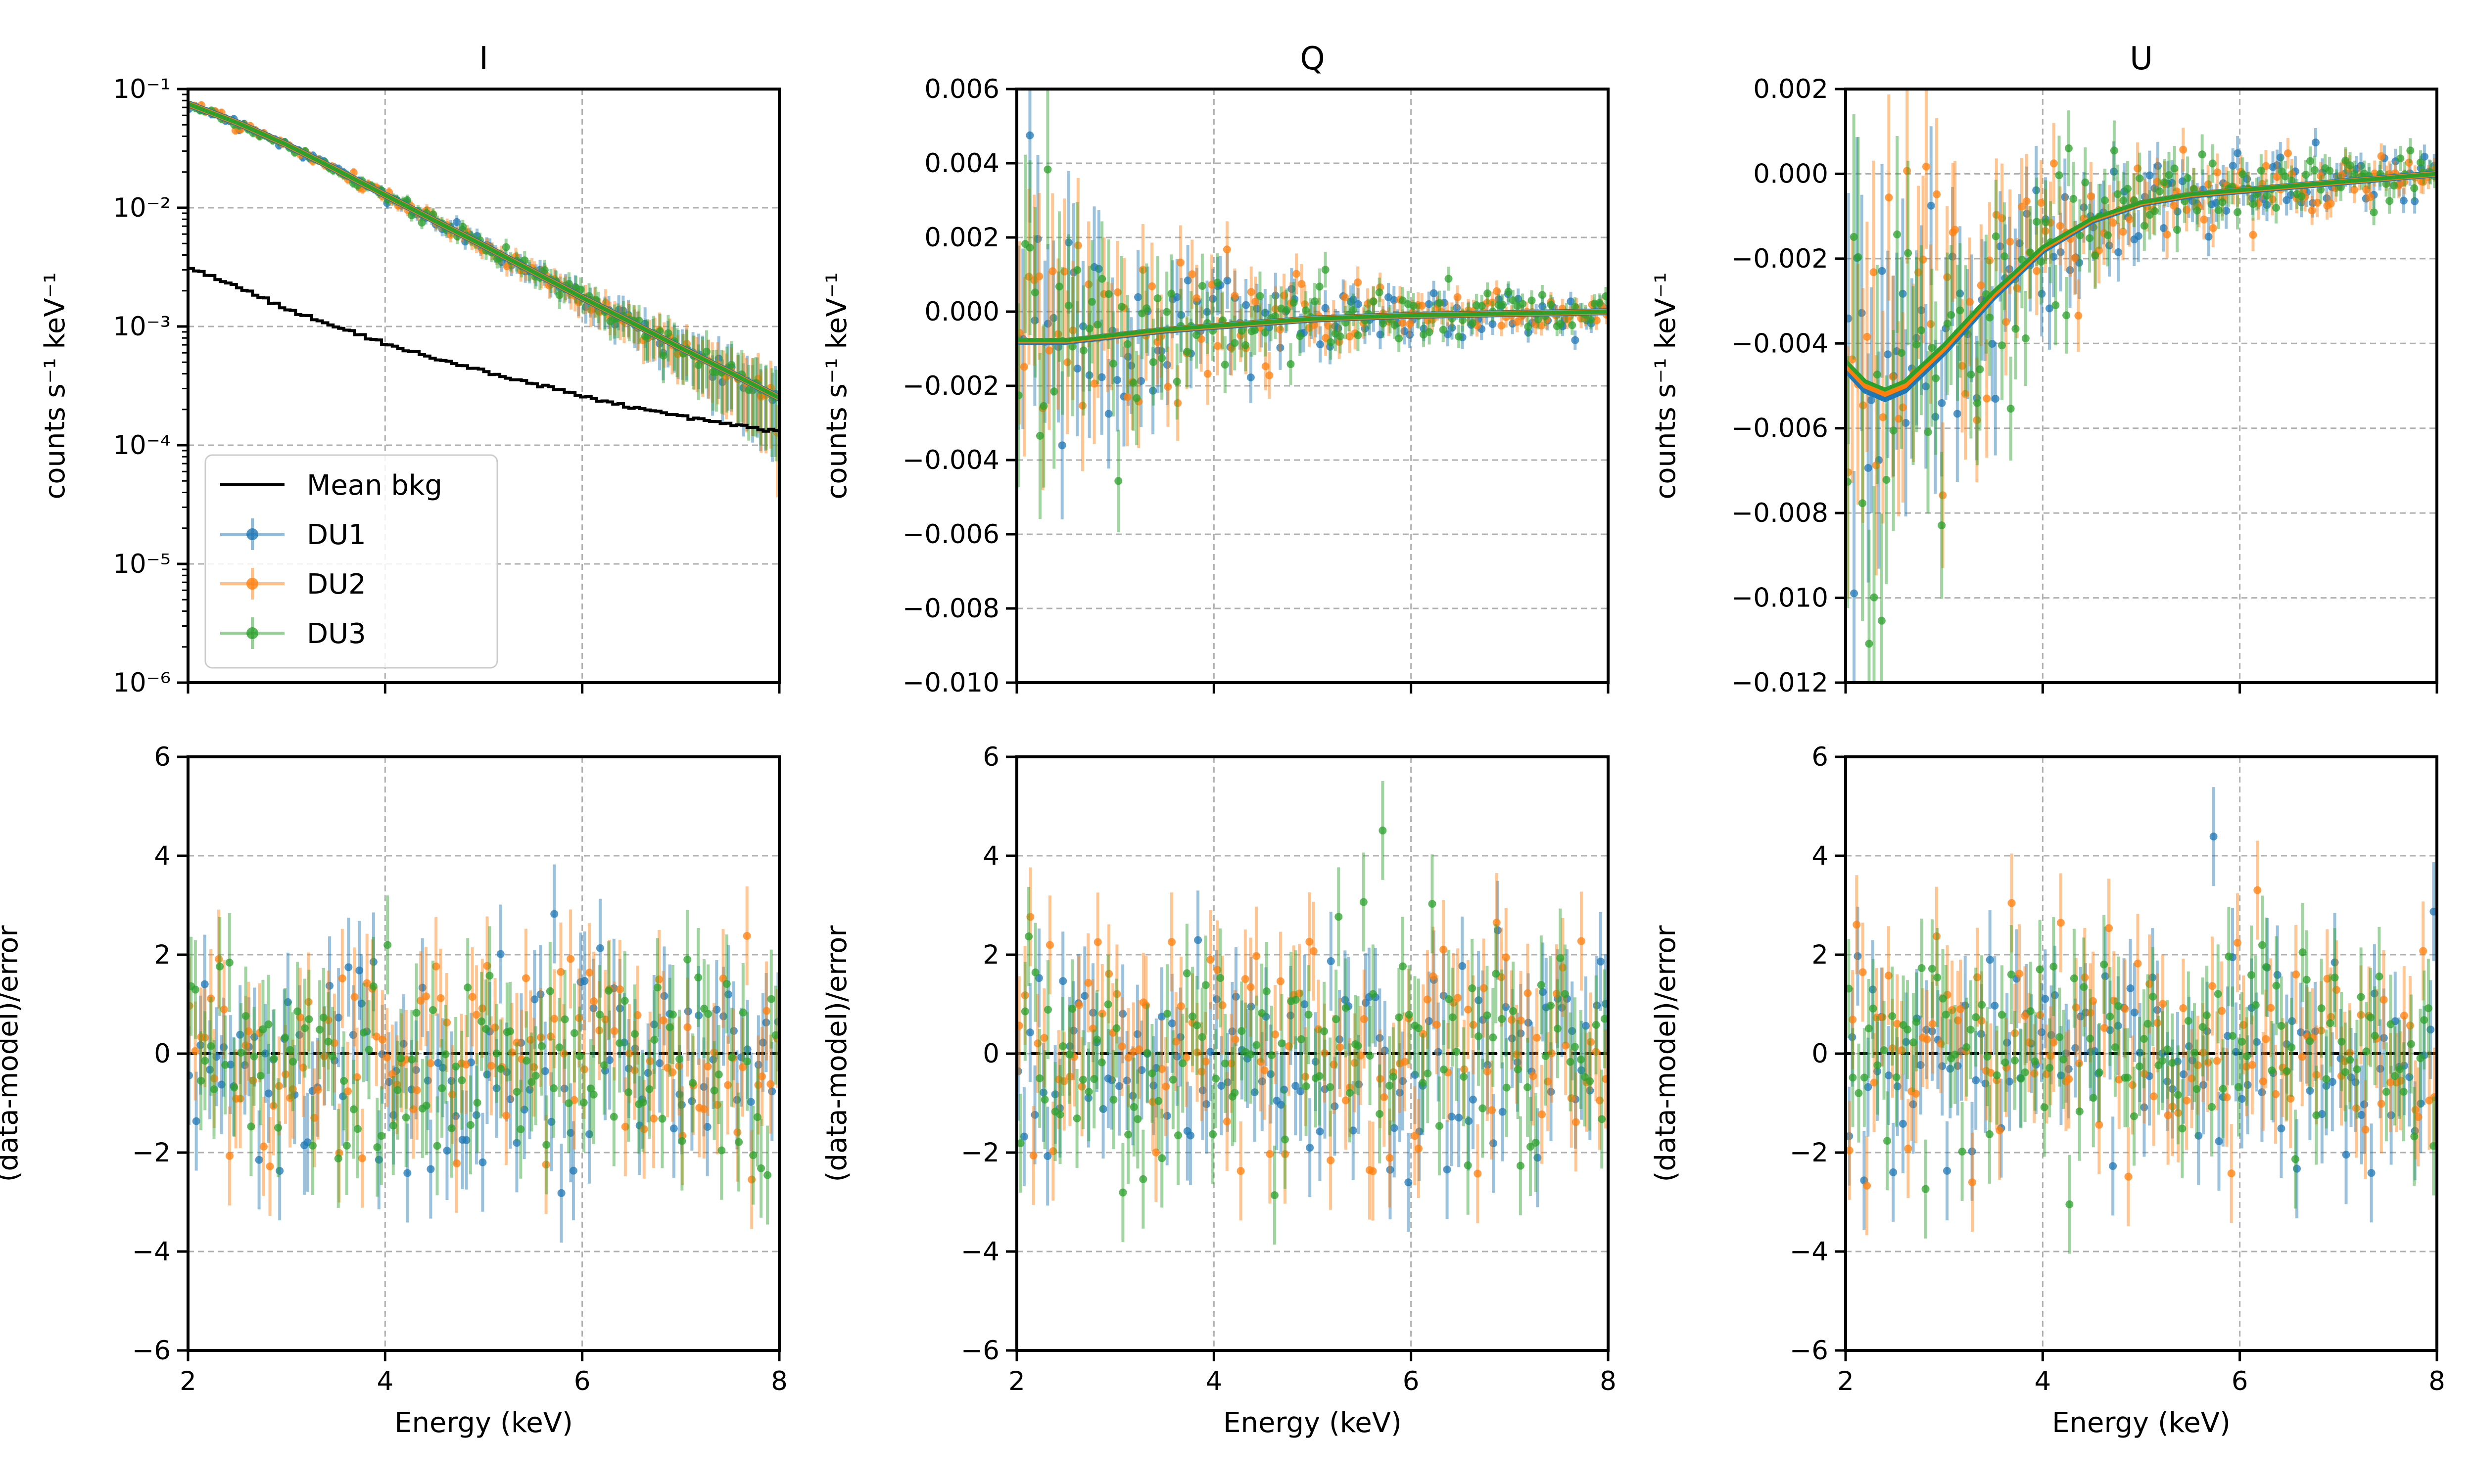 This screenshot has width=2474, height=1484. What do you see at coordinates (1791, 89) in the screenshot?
I see `y-tick-label: 0.002` at bounding box center [1791, 89].